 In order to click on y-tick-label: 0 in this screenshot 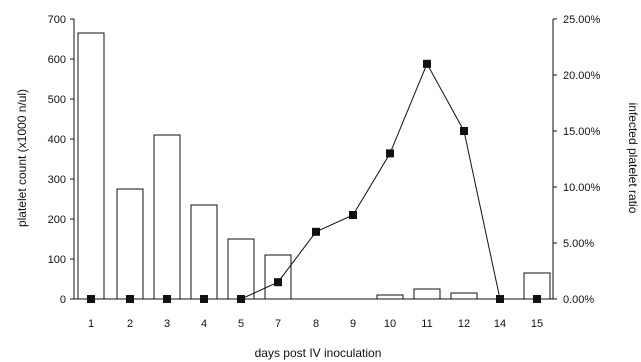, I will do `click(63, 300)`.